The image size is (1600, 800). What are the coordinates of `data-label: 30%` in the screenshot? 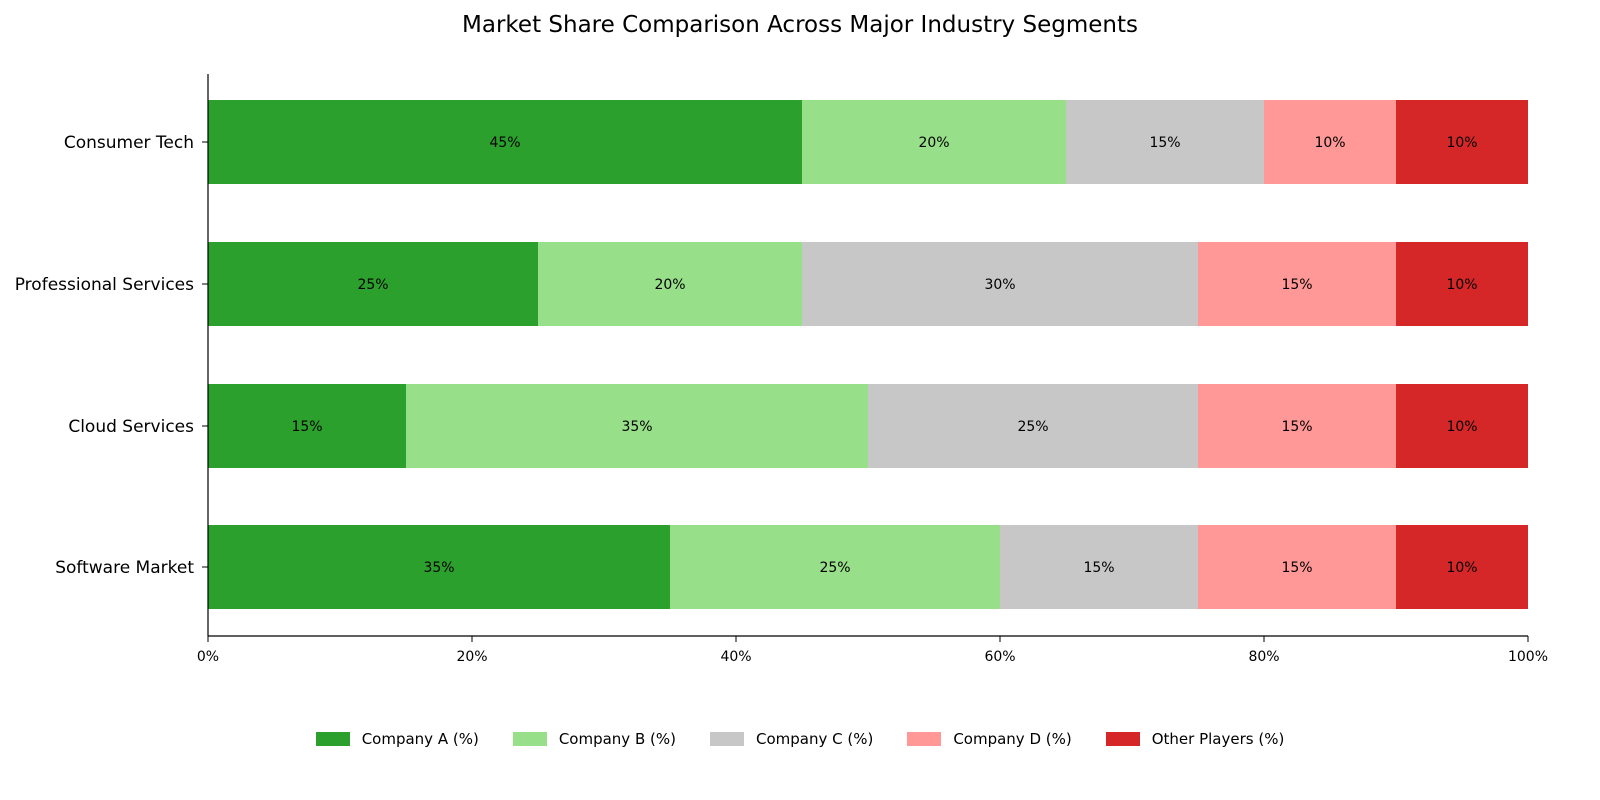 It's located at (999, 285).